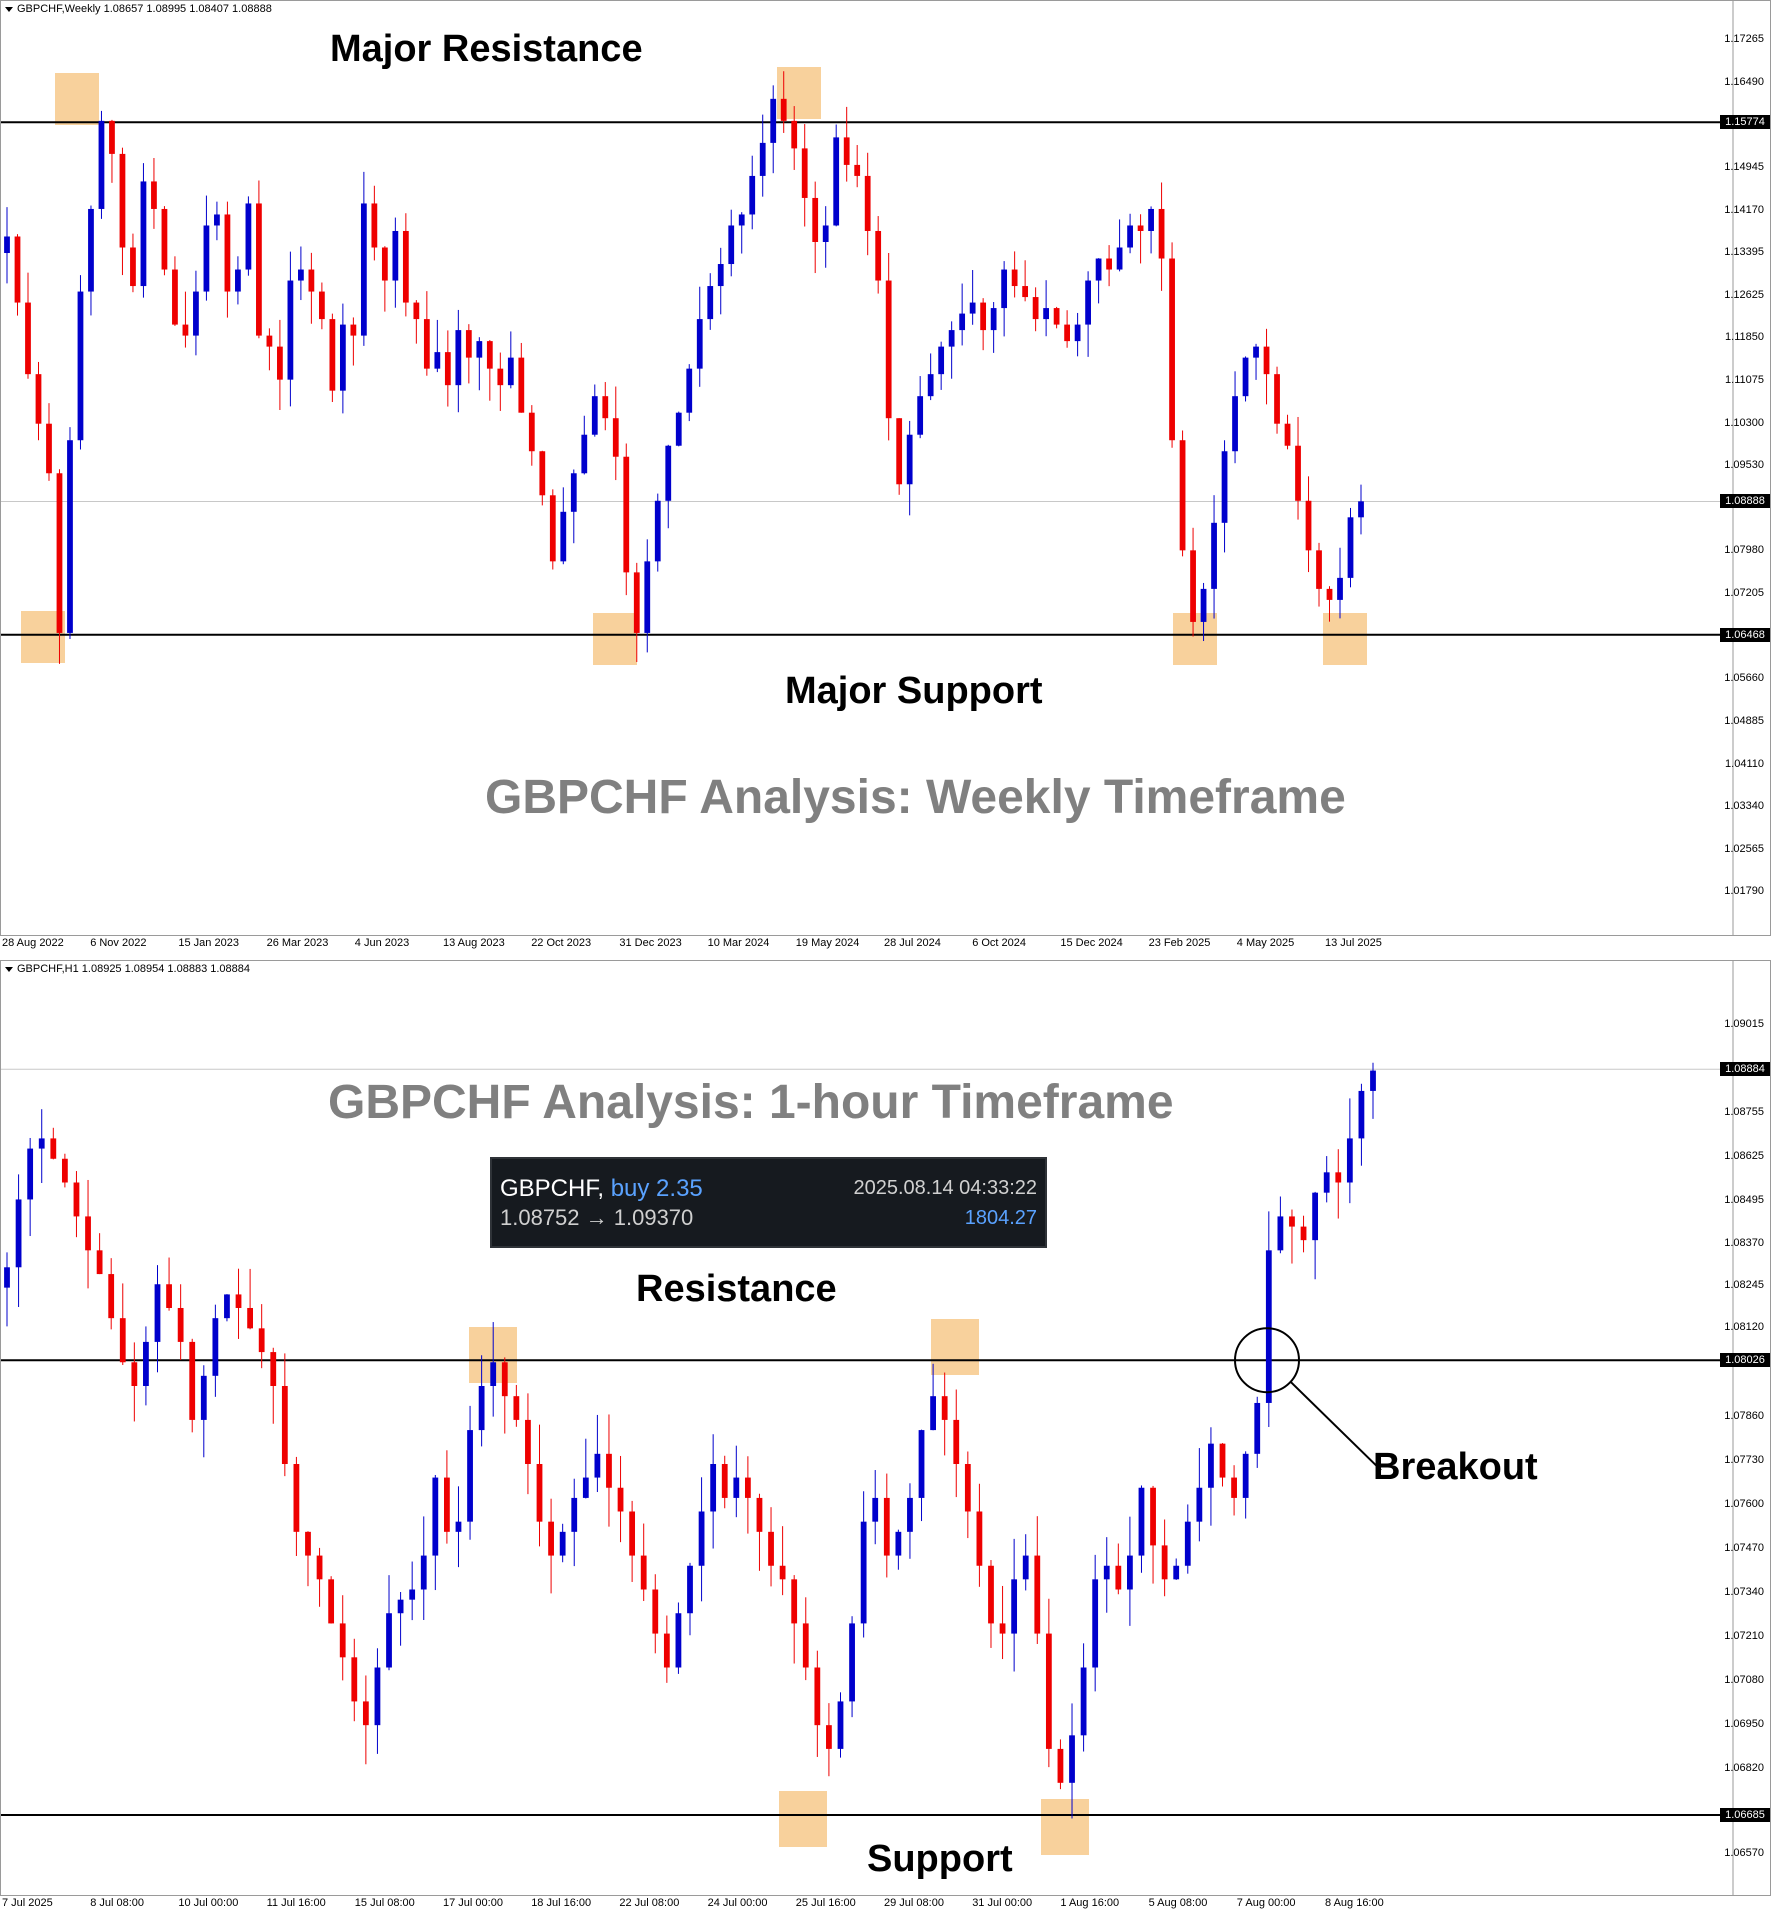 This screenshot has height=1920, width=1771. I want to click on time-tick-label: 17 Jul 00:00, so click(473, 1903).